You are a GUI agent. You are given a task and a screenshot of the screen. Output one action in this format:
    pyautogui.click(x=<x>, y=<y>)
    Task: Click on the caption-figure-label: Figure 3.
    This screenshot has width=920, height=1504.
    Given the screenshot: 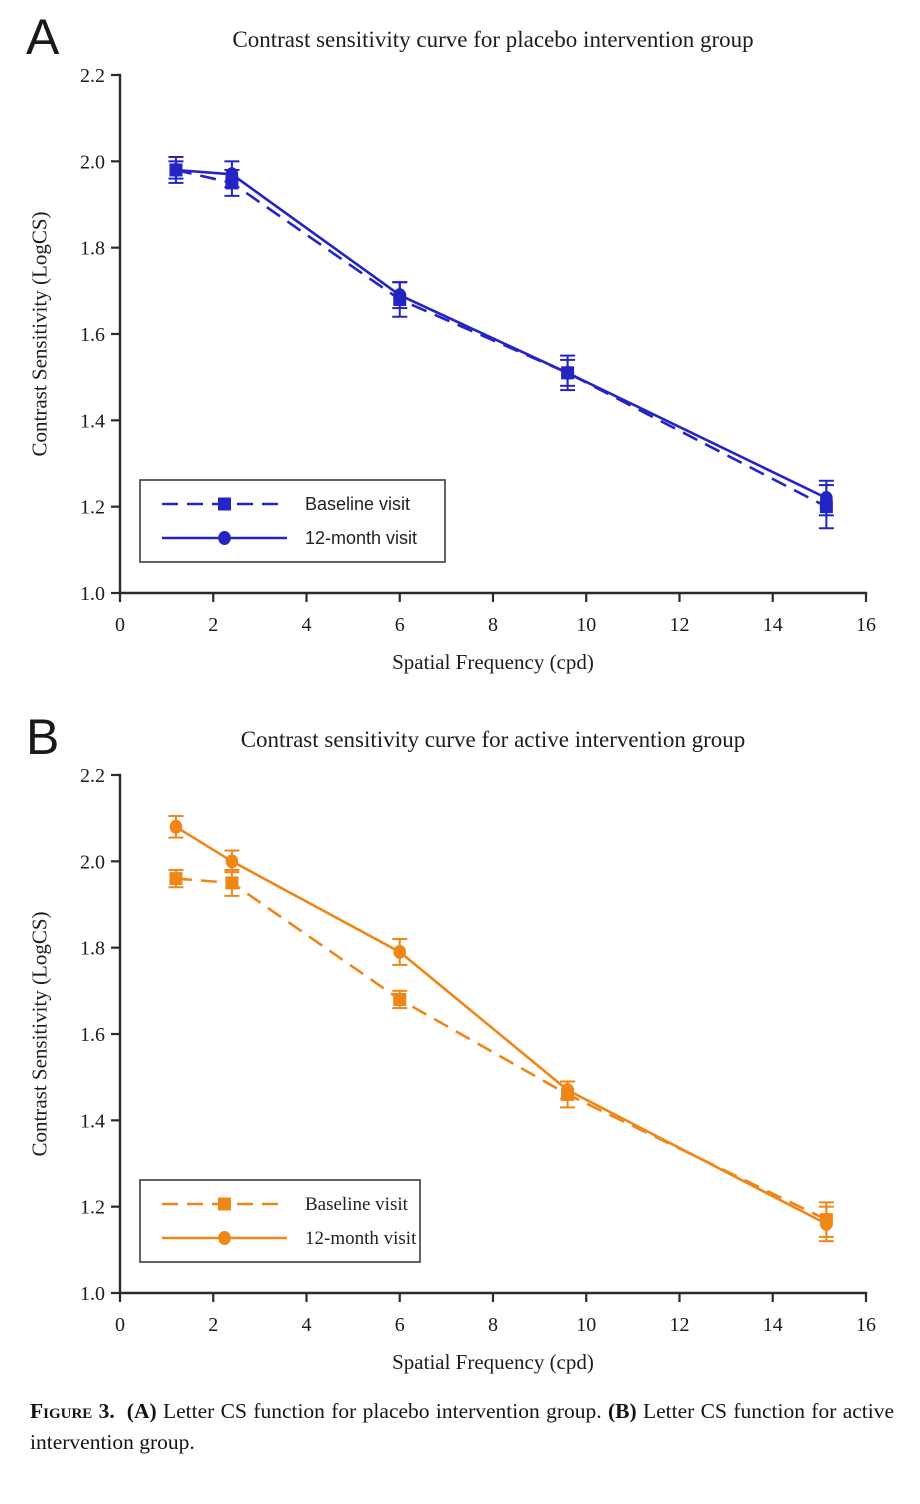 What is the action you would take?
    pyautogui.click(x=72, y=1411)
    